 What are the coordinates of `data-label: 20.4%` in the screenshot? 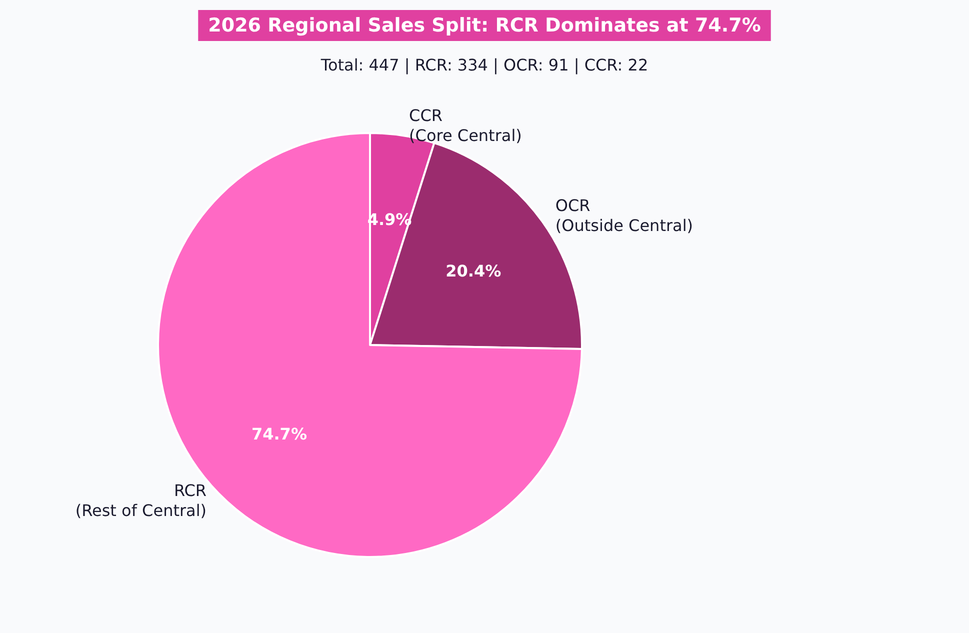 It's located at (474, 270).